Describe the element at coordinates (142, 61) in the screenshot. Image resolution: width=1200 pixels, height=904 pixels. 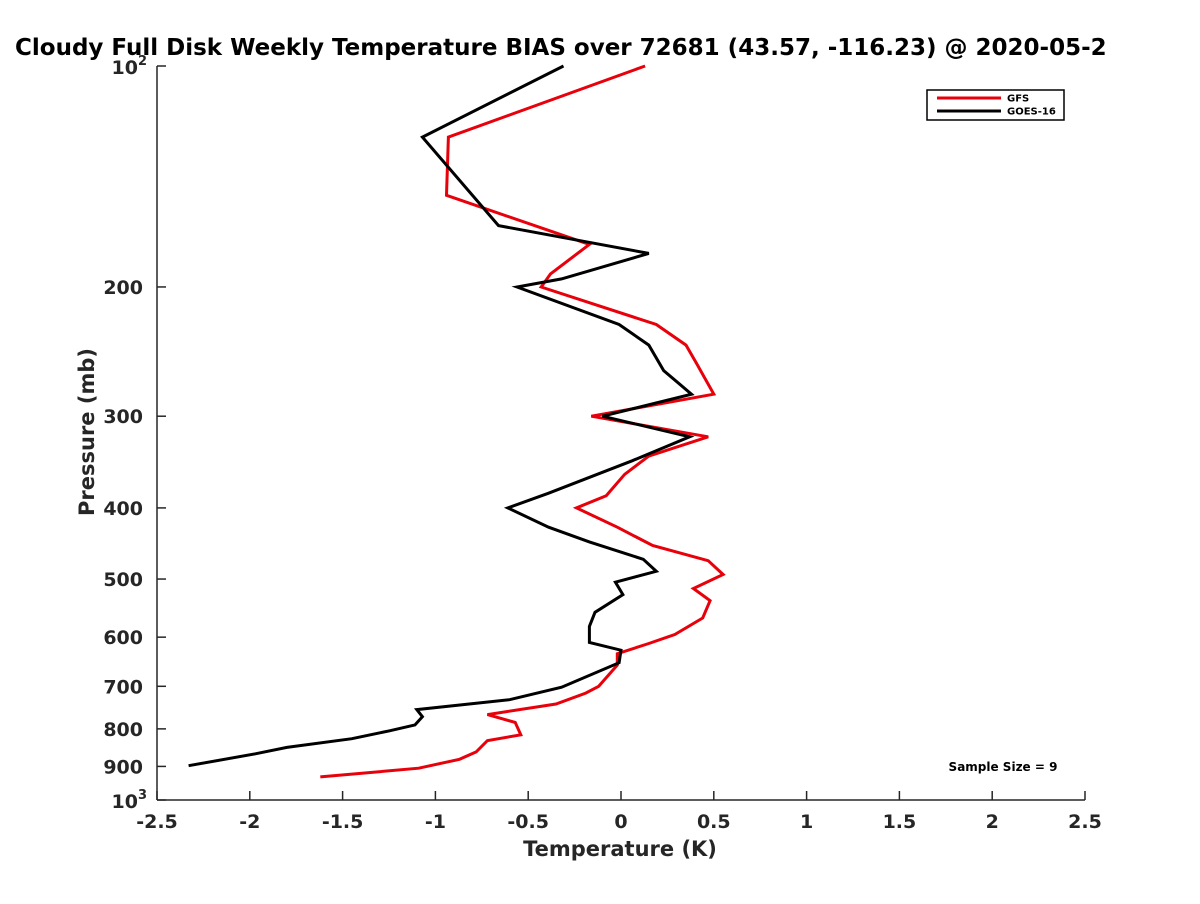
I see `y-tick-exponent: 2` at that location.